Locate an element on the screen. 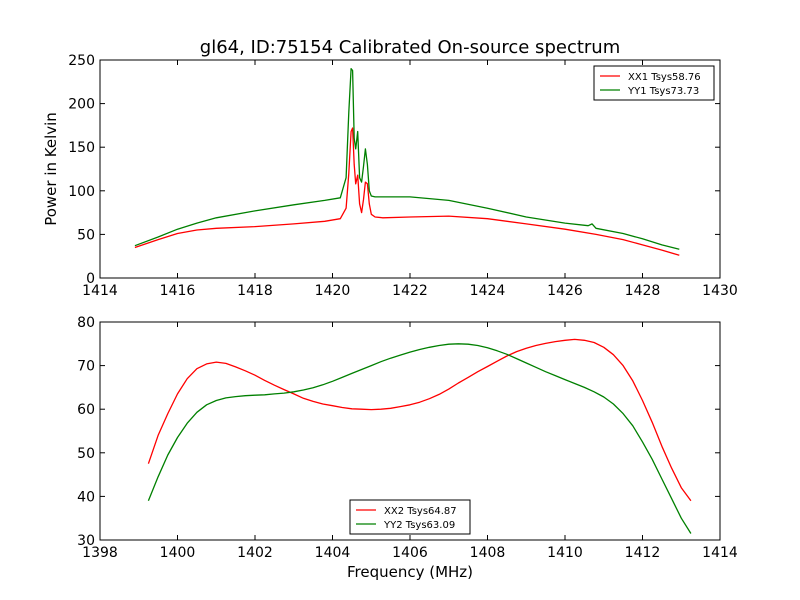 The width and height of the screenshot is (800, 600). bottom-chart-legend: XX2 Tsys64.87 YY2 Tsys63.09 is located at coordinates (410, 517).